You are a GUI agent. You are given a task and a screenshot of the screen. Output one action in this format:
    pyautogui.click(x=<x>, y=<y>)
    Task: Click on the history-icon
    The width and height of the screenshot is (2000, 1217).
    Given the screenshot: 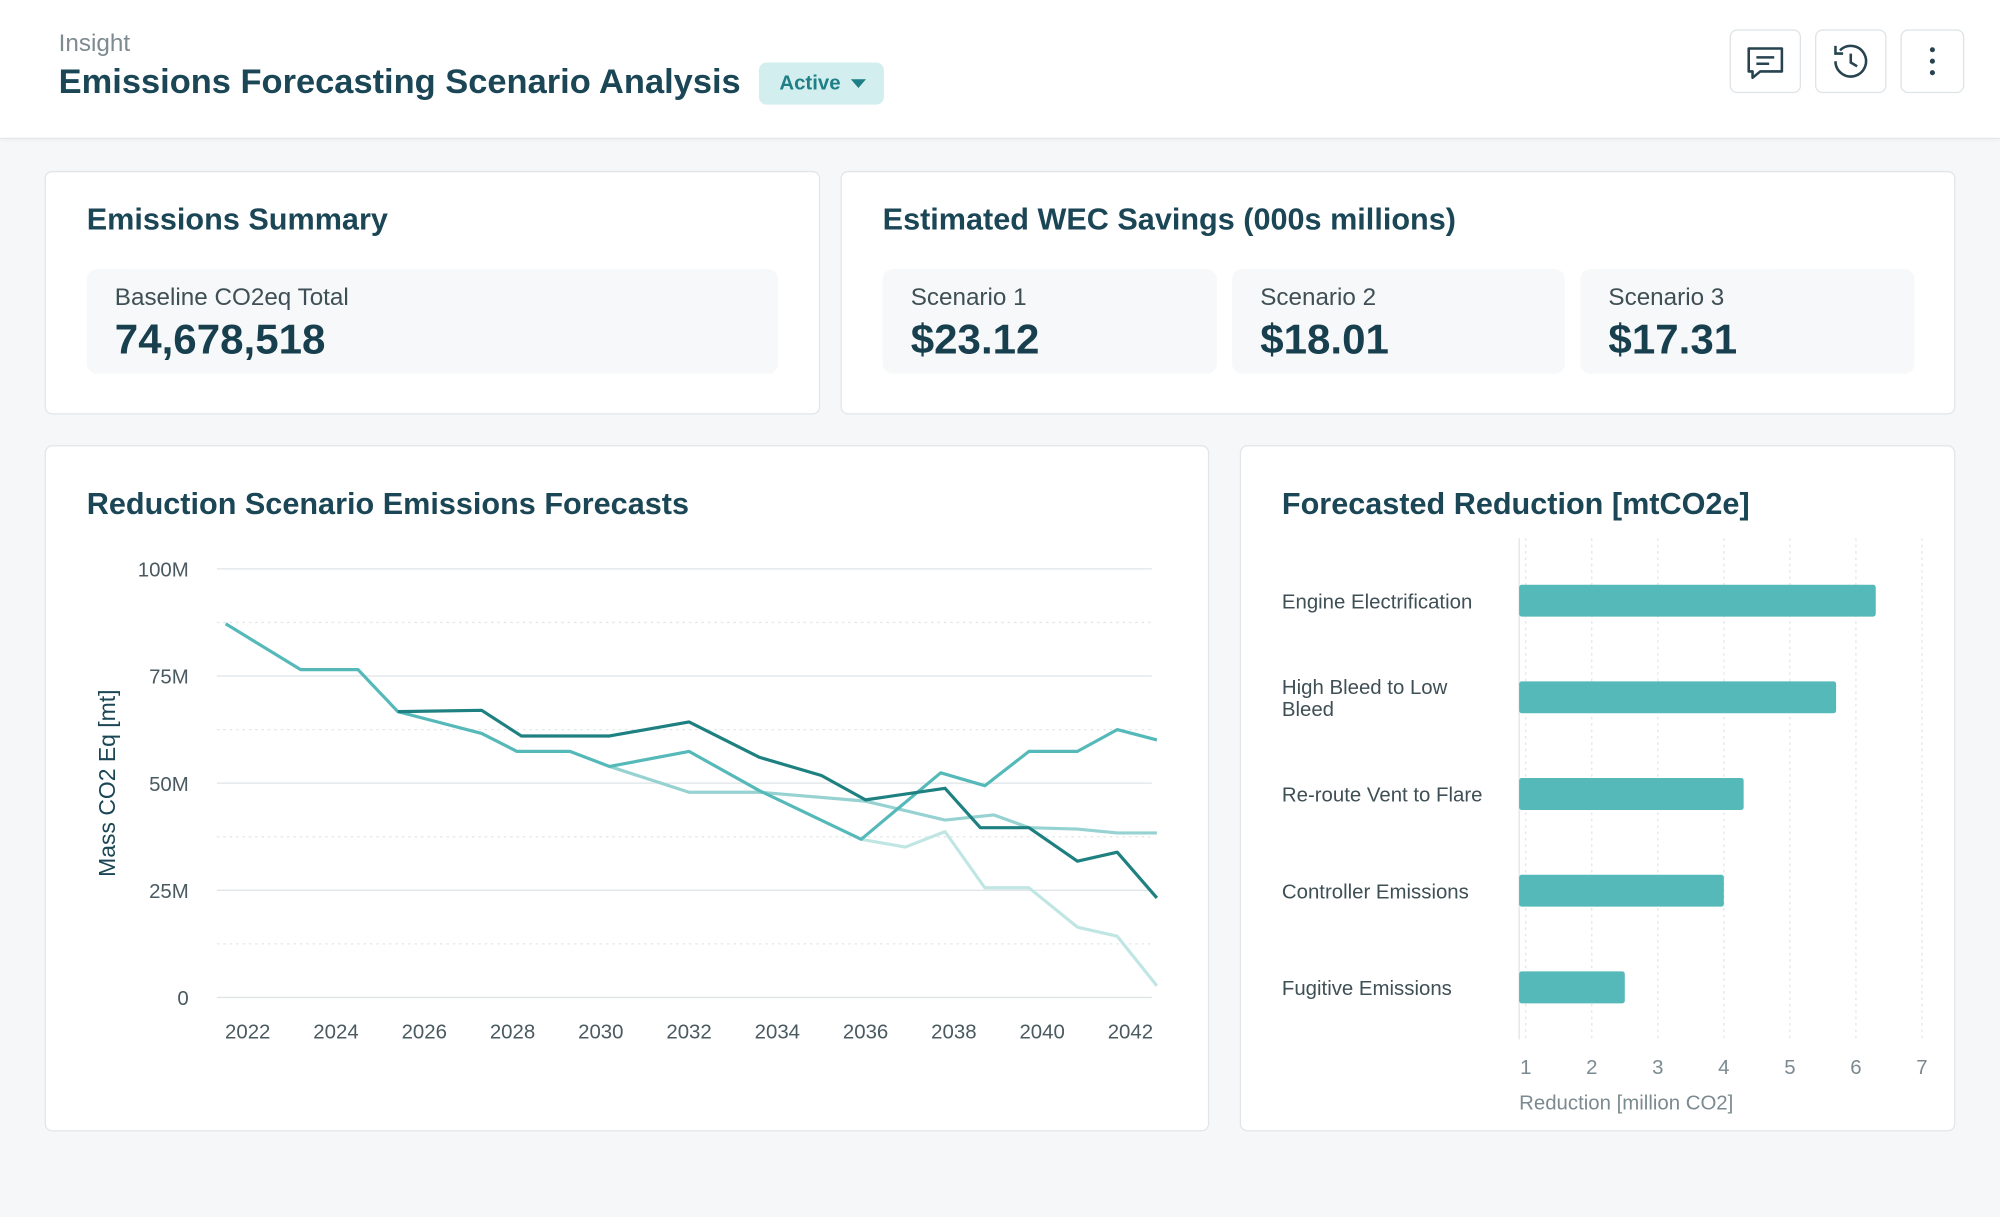 What is the action you would take?
    pyautogui.click(x=1851, y=61)
    